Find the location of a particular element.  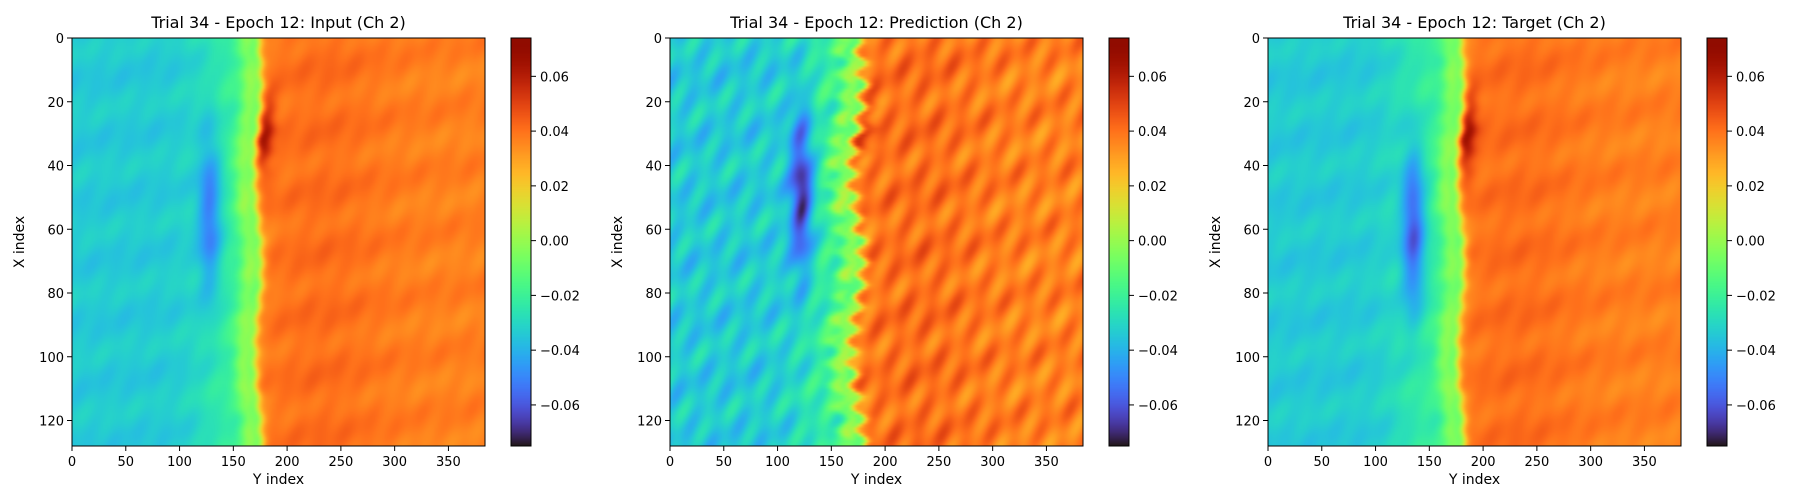

chart-title: Trial 34 - Epoch 12: Input (Ch 2) is located at coordinates (278, 22).